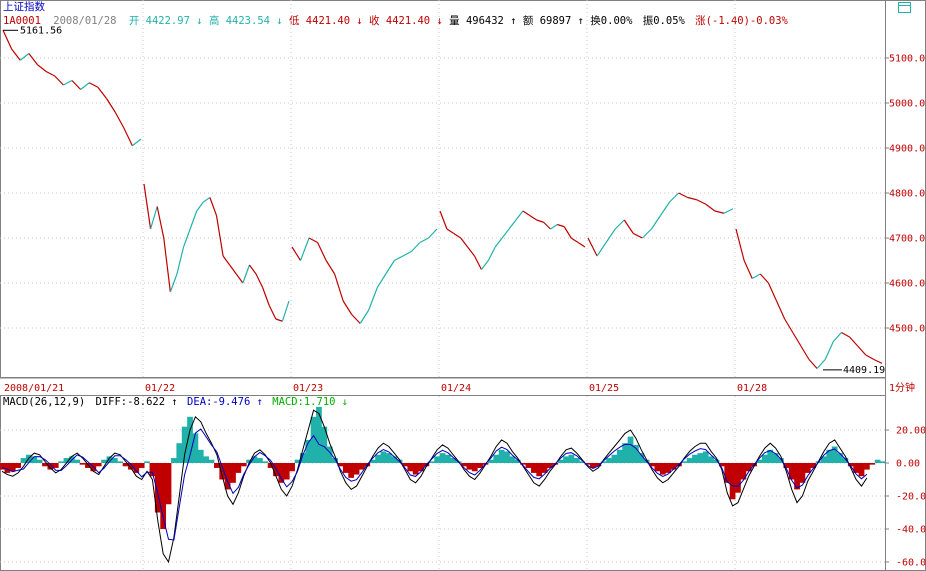 This screenshot has width=926, height=571. Describe the element at coordinates (168, 21) in the screenshot. I see `open-value: 4422.97` at that location.